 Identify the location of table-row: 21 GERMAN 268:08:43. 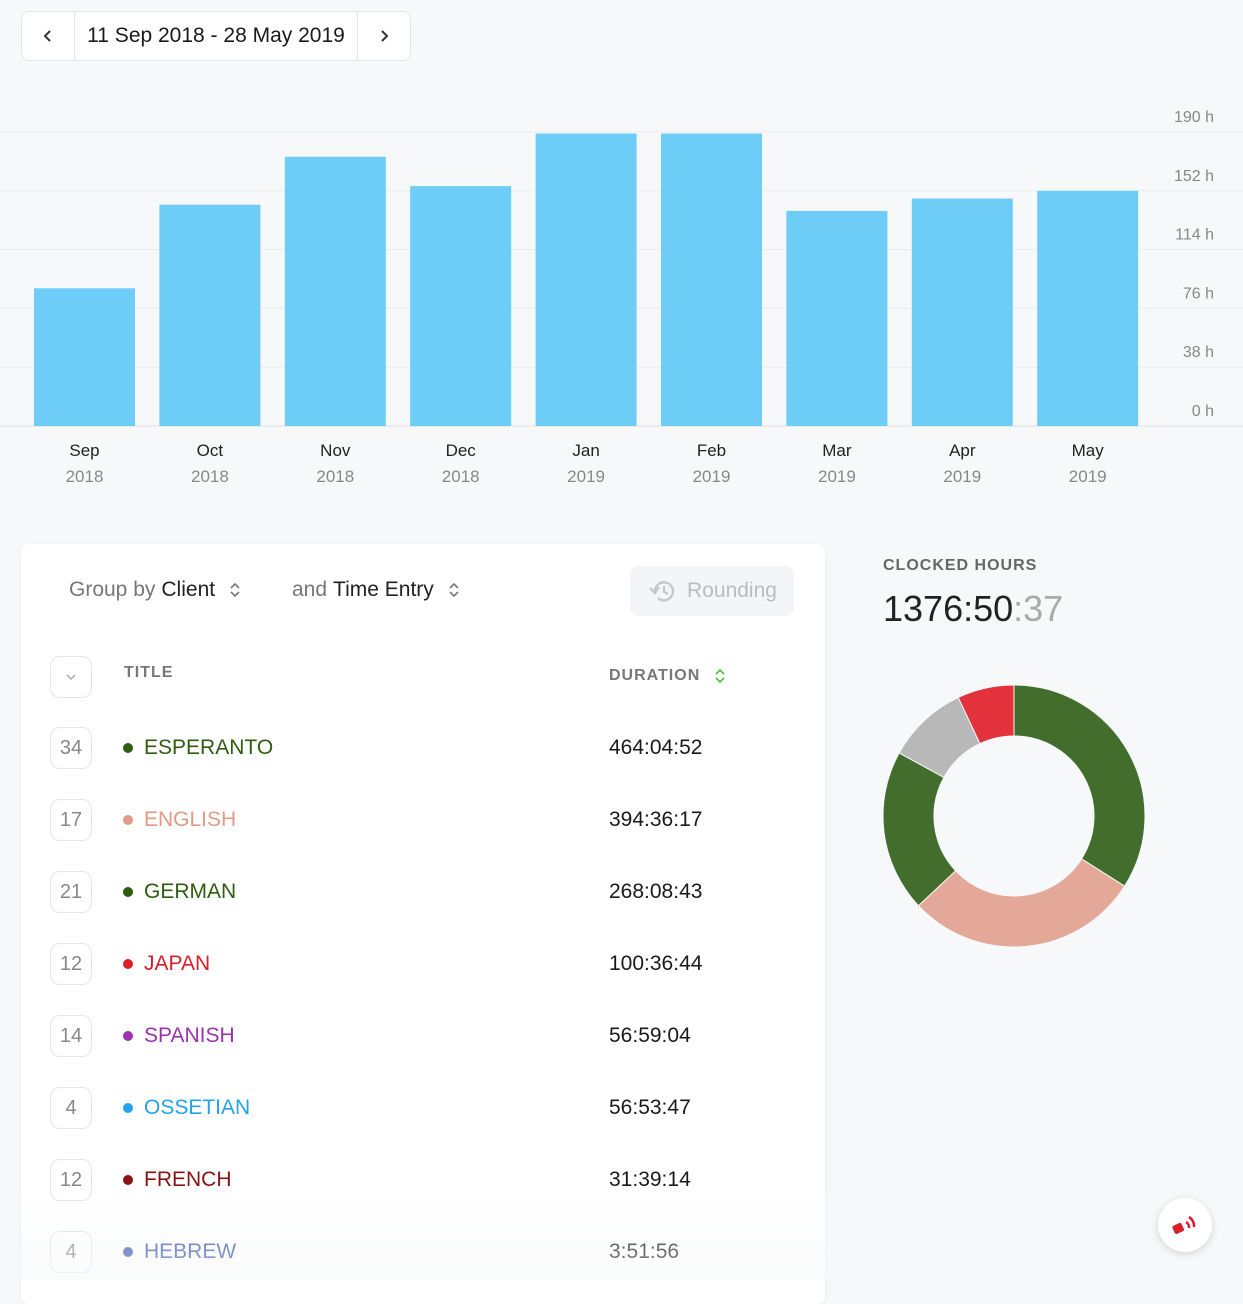
(423, 907).